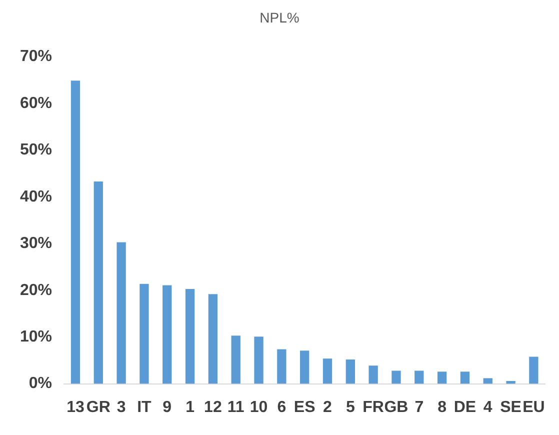 This screenshot has width=559, height=435. I want to click on x-tick-label: 11, so click(235, 407).